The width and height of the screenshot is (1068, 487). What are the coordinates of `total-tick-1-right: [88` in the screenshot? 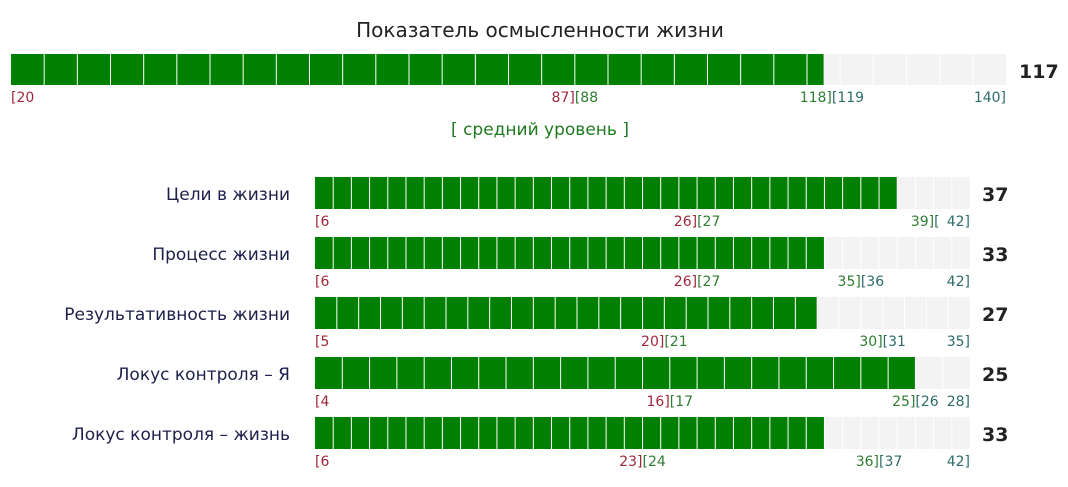 It's located at (586, 98).